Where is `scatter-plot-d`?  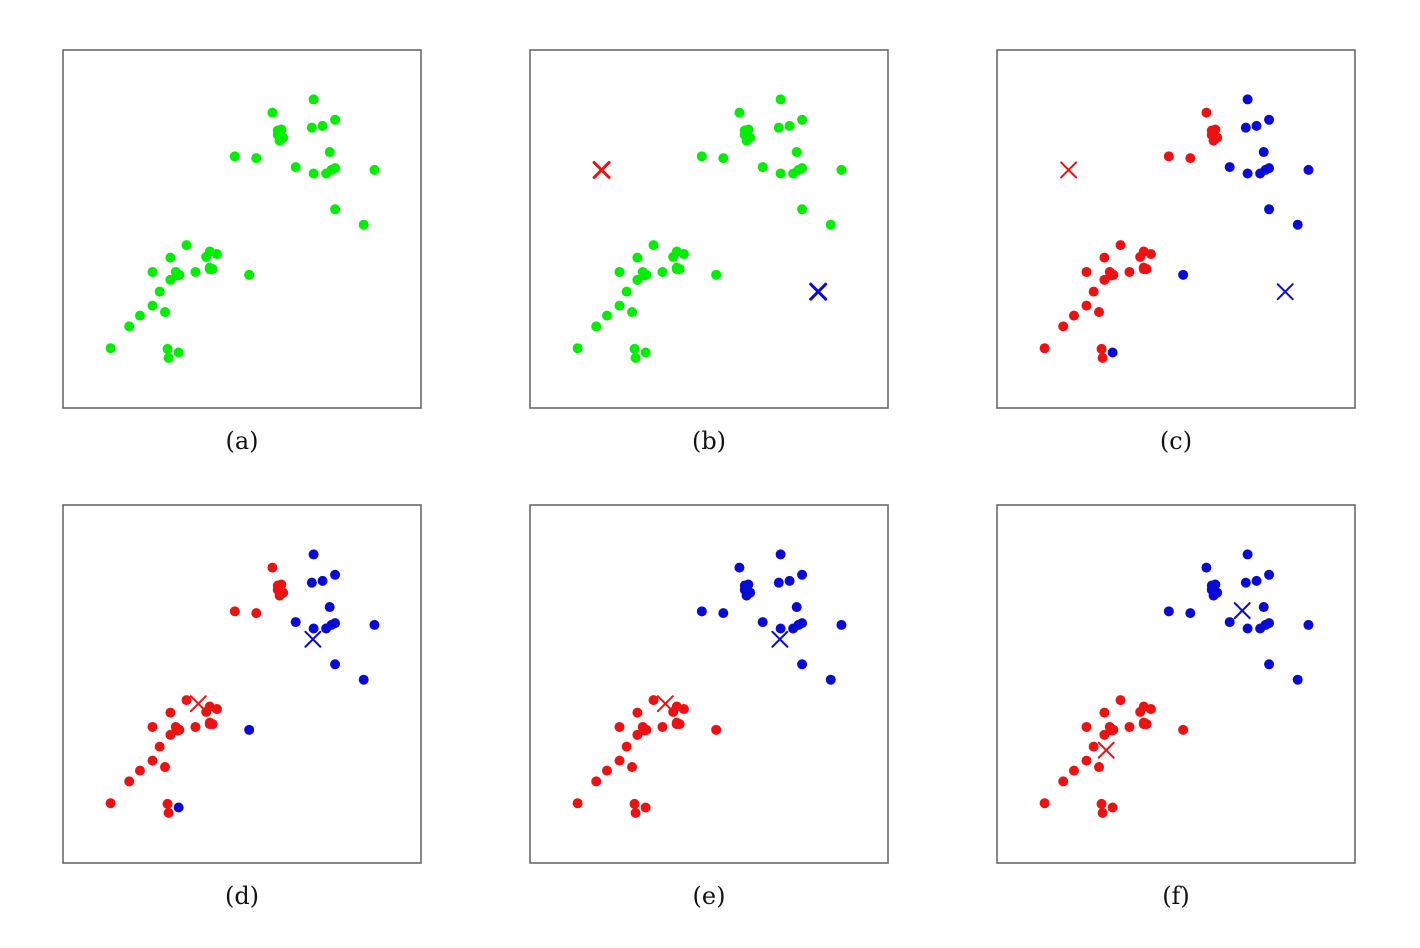
scatter-plot-d is located at coordinates (242, 684).